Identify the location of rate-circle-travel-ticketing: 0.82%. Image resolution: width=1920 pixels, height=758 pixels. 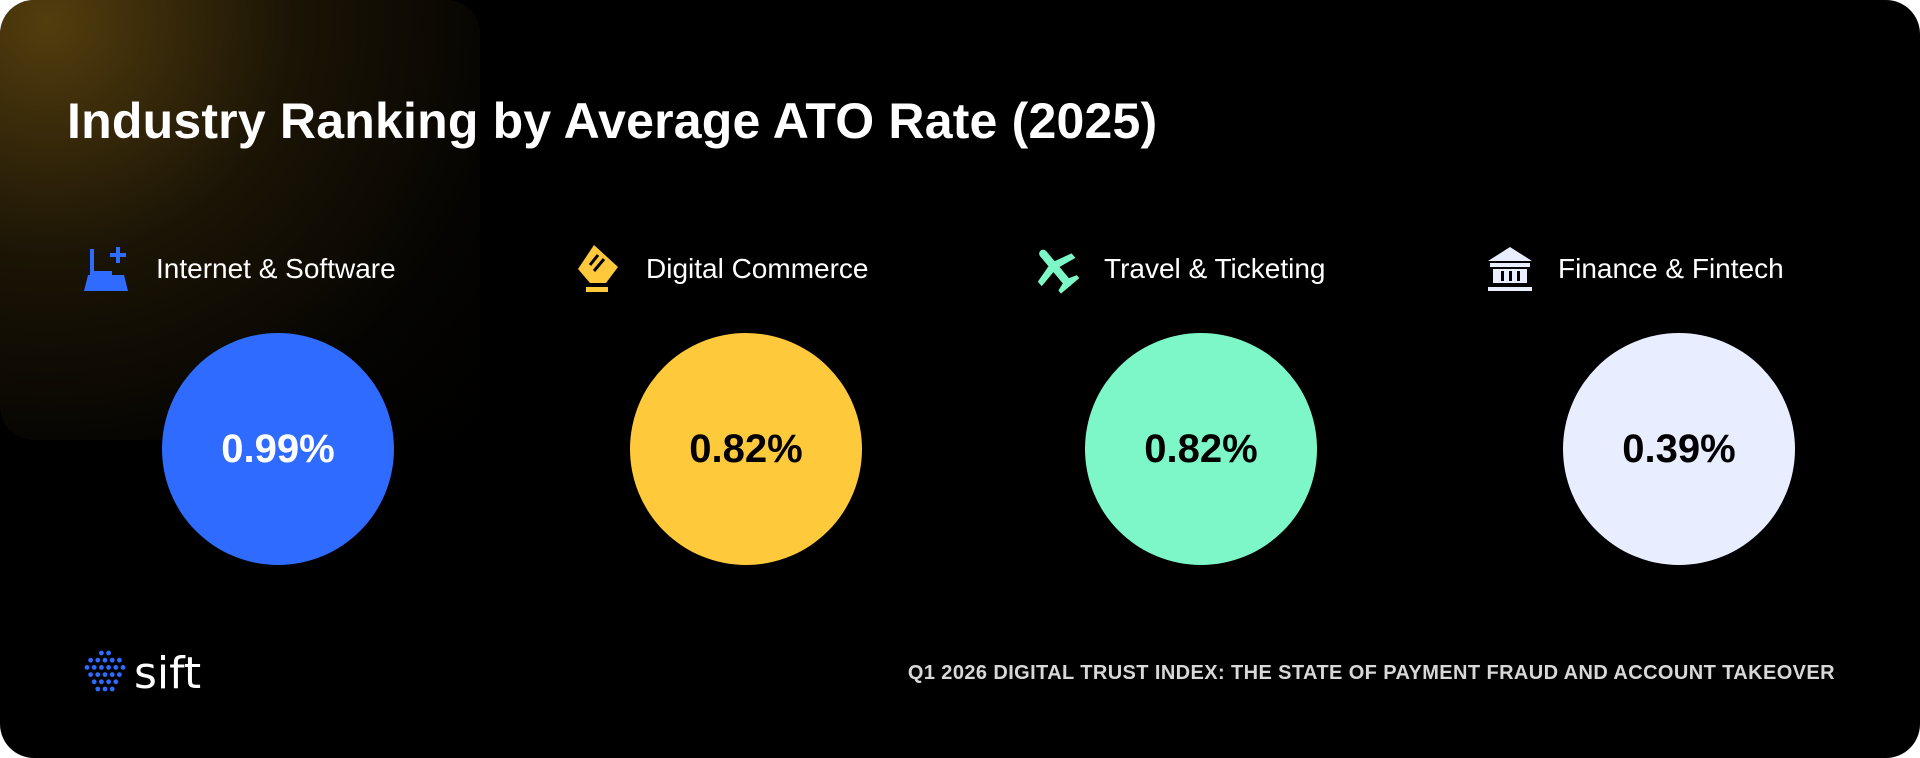
(1201, 449).